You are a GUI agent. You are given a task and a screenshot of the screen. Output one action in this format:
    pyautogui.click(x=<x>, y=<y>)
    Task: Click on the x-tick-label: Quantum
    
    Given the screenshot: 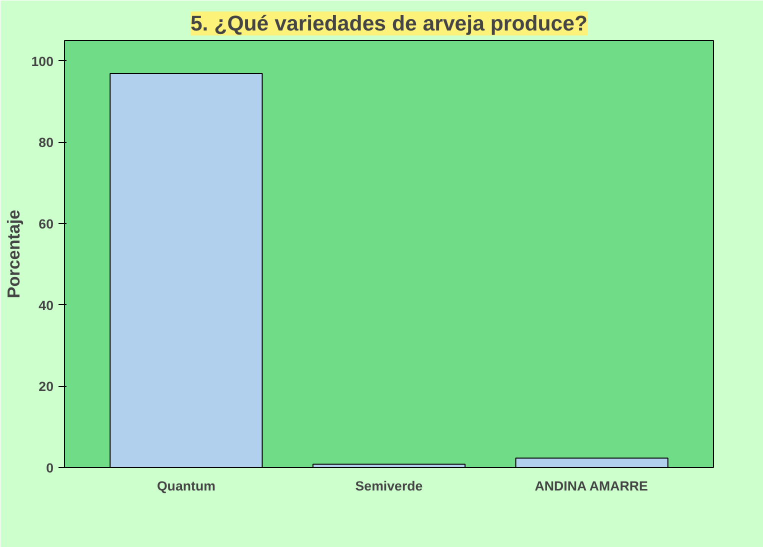 What is the action you would take?
    pyautogui.click(x=186, y=486)
    